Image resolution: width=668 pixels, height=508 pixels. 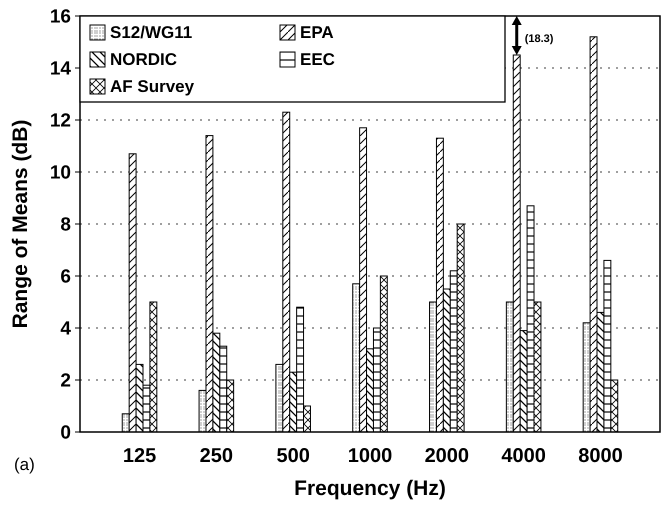 I want to click on legend-label: EEC, so click(x=317, y=59).